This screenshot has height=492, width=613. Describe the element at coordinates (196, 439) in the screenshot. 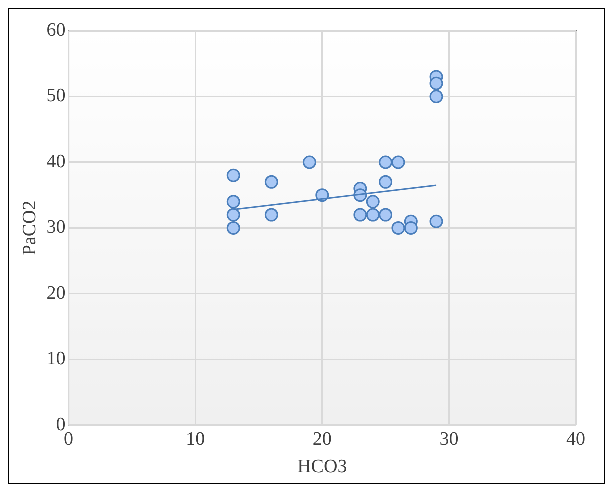

I see `x-tick-label: 10` at that location.